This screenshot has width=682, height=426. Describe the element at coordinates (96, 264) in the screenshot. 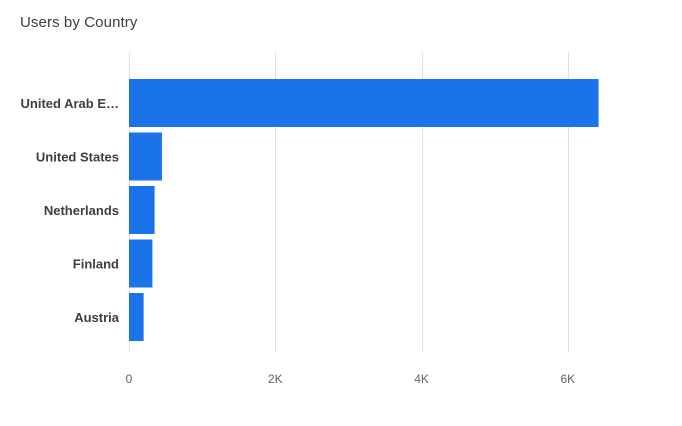

I see `category-label: Finland` at that location.